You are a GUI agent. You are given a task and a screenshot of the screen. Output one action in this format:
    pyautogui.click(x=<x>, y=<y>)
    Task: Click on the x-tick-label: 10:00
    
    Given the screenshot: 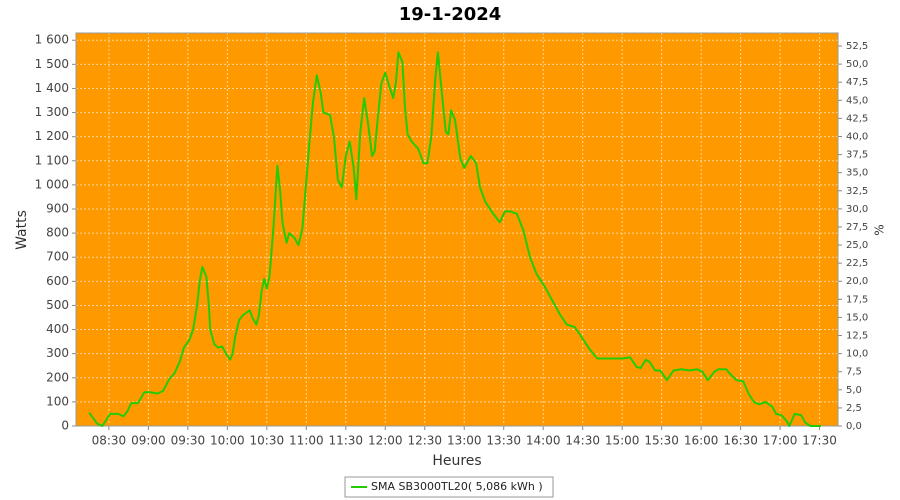 What is the action you would take?
    pyautogui.click(x=227, y=441)
    